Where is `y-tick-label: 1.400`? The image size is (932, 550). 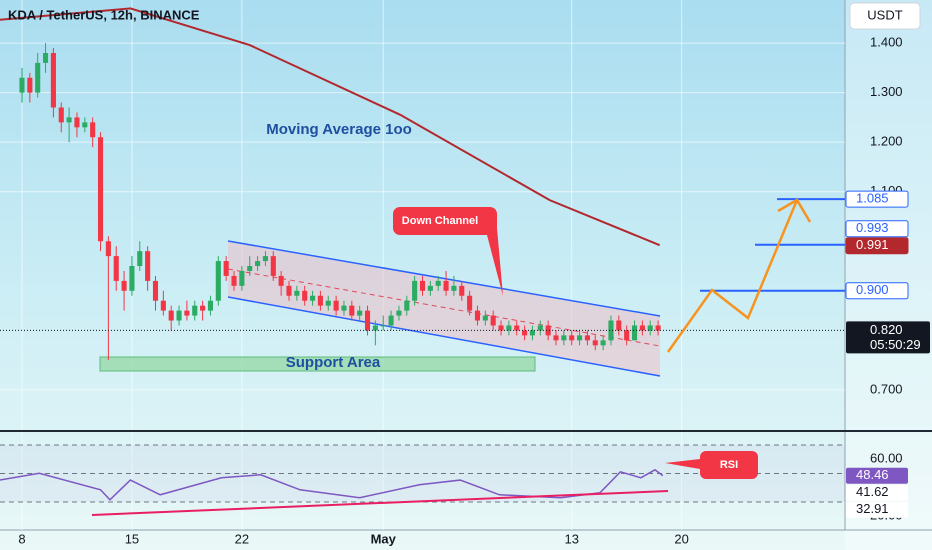 y-tick-label: 1.400 is located at coordinates (886, 42).